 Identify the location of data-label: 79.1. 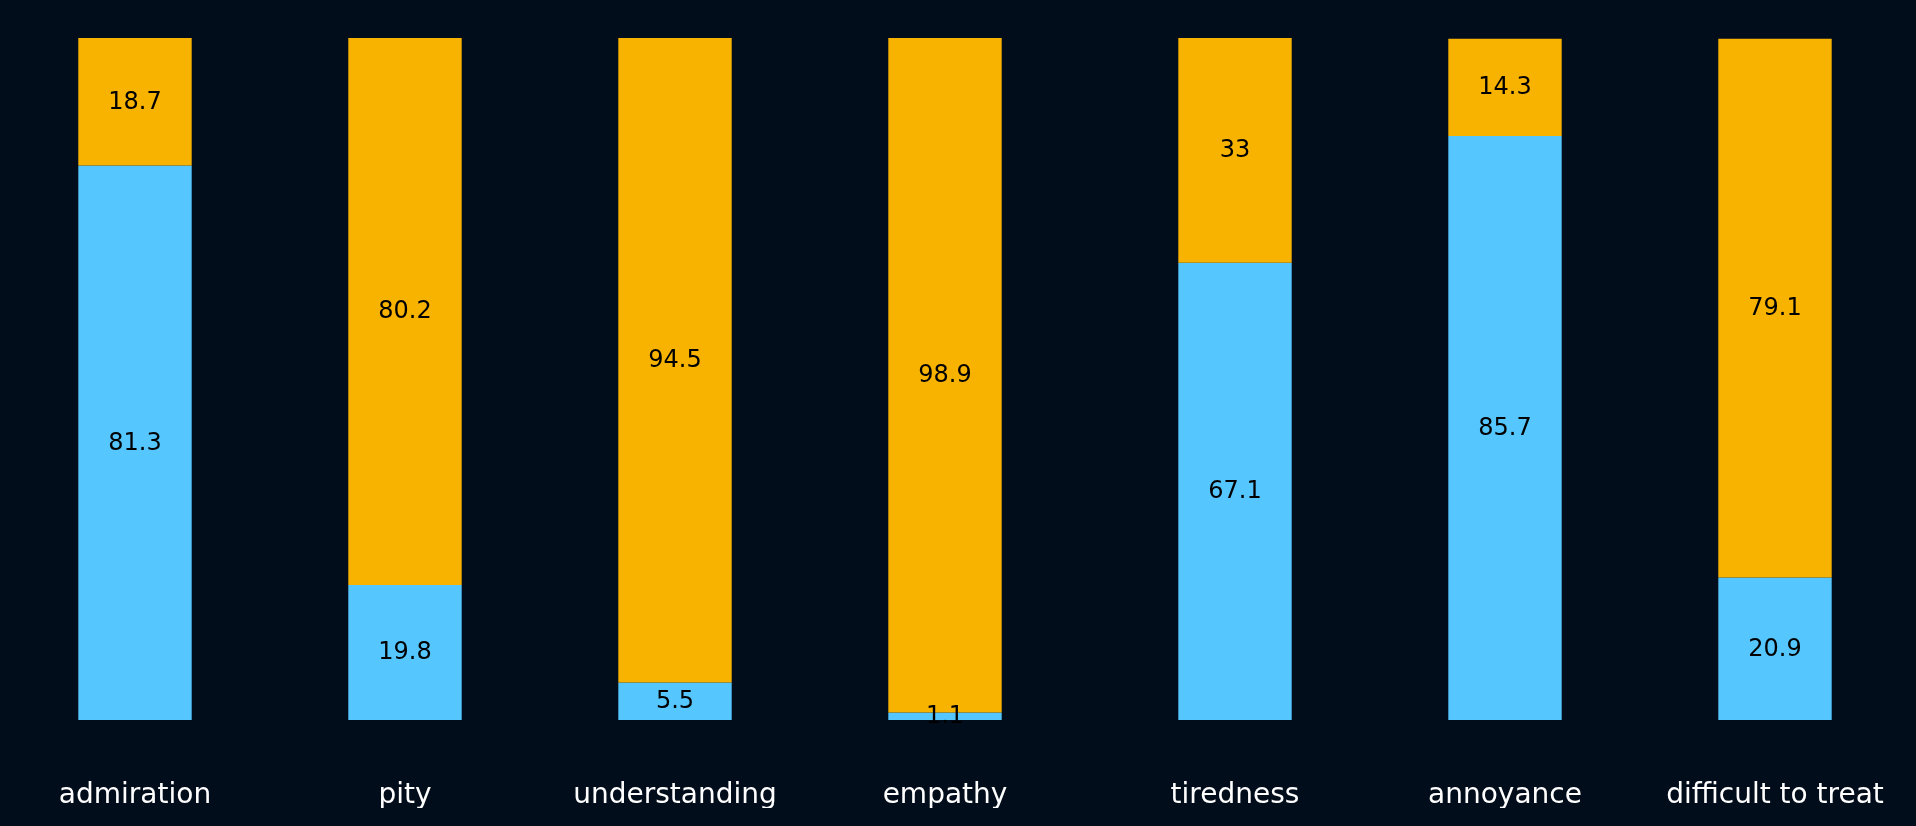
(1775, 307).